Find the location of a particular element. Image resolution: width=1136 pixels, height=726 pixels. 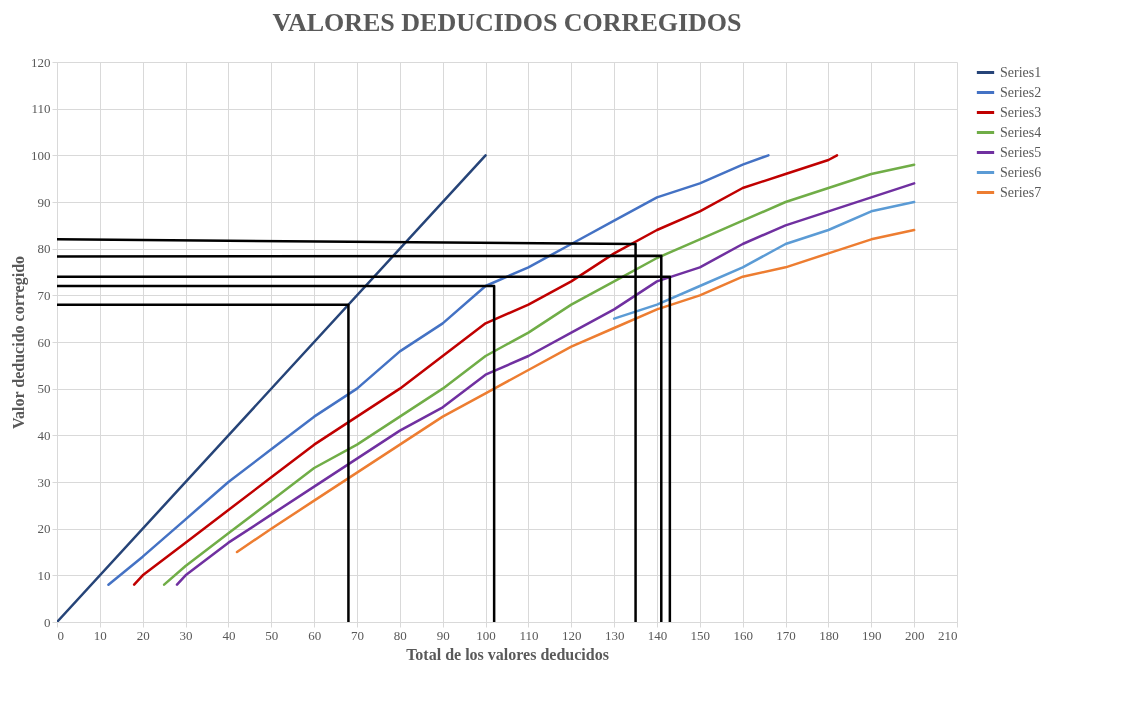

x-tick-label: 20 is located at coordinates (143, 635).